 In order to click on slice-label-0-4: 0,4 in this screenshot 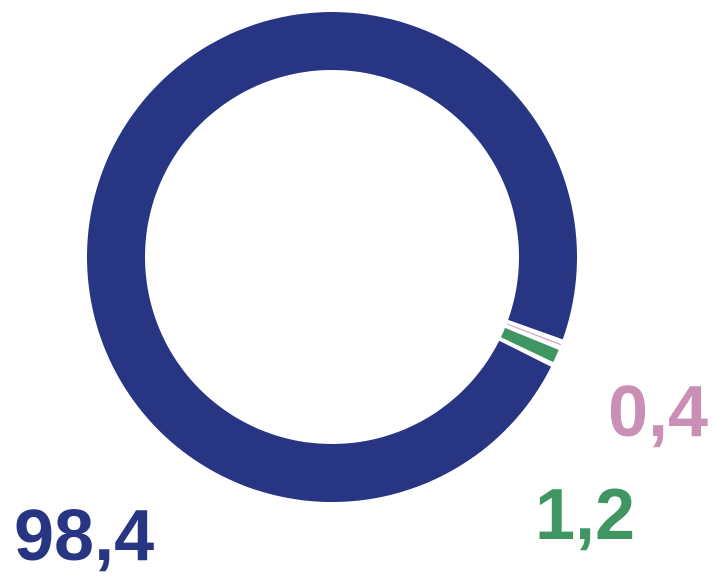, I will do `click(658, 412)`.